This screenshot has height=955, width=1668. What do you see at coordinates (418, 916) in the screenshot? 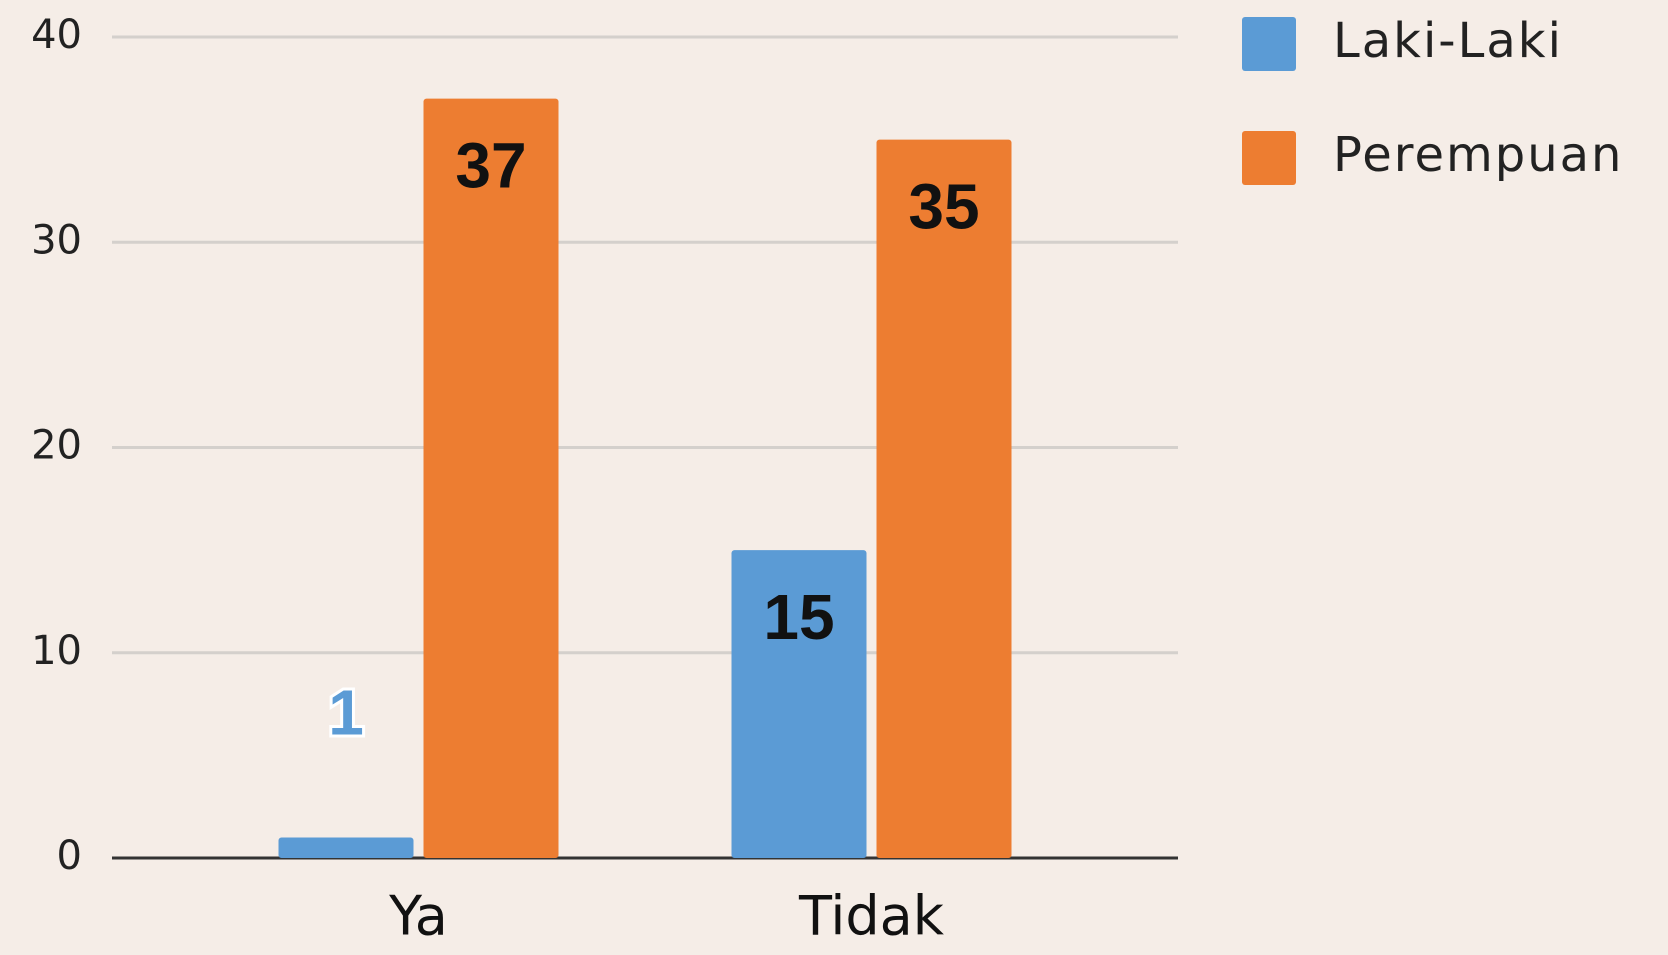
I see `x-tick-label: Ya` at bounding box center [418, 916].